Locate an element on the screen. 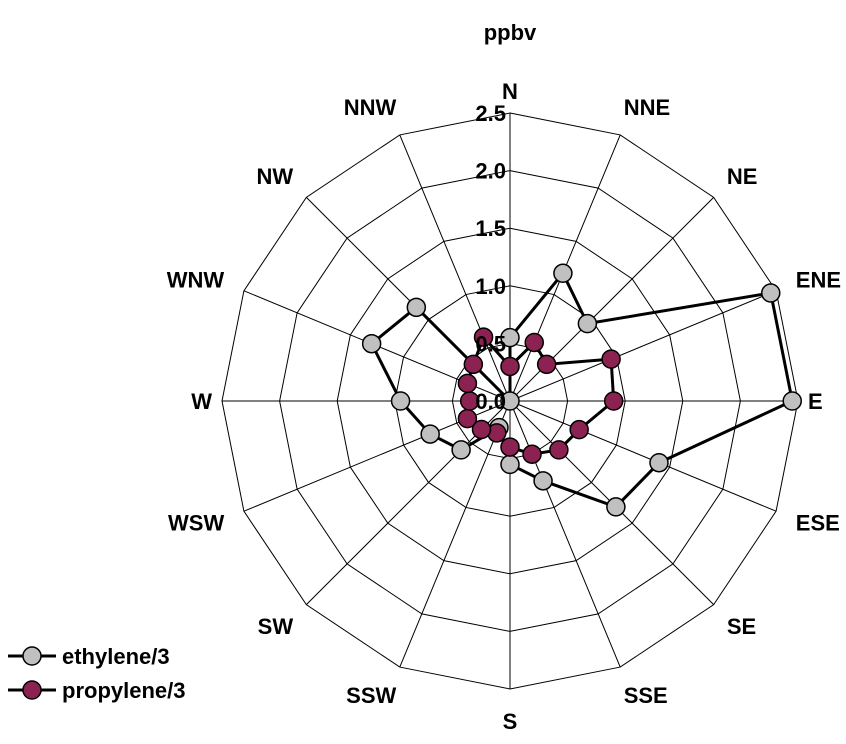 The width and height of the screenshot is (846, 744). legend-label: propylene/3 is located at coordinates (123, 690).